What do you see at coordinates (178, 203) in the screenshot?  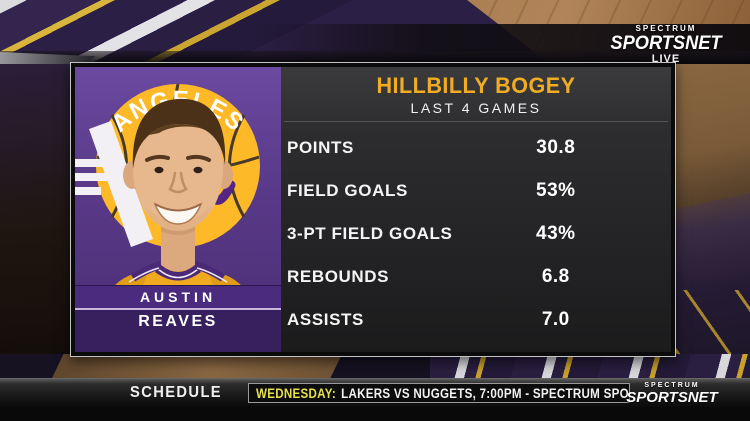 I see `player-photo: 44` at bounding box center [178, 203].